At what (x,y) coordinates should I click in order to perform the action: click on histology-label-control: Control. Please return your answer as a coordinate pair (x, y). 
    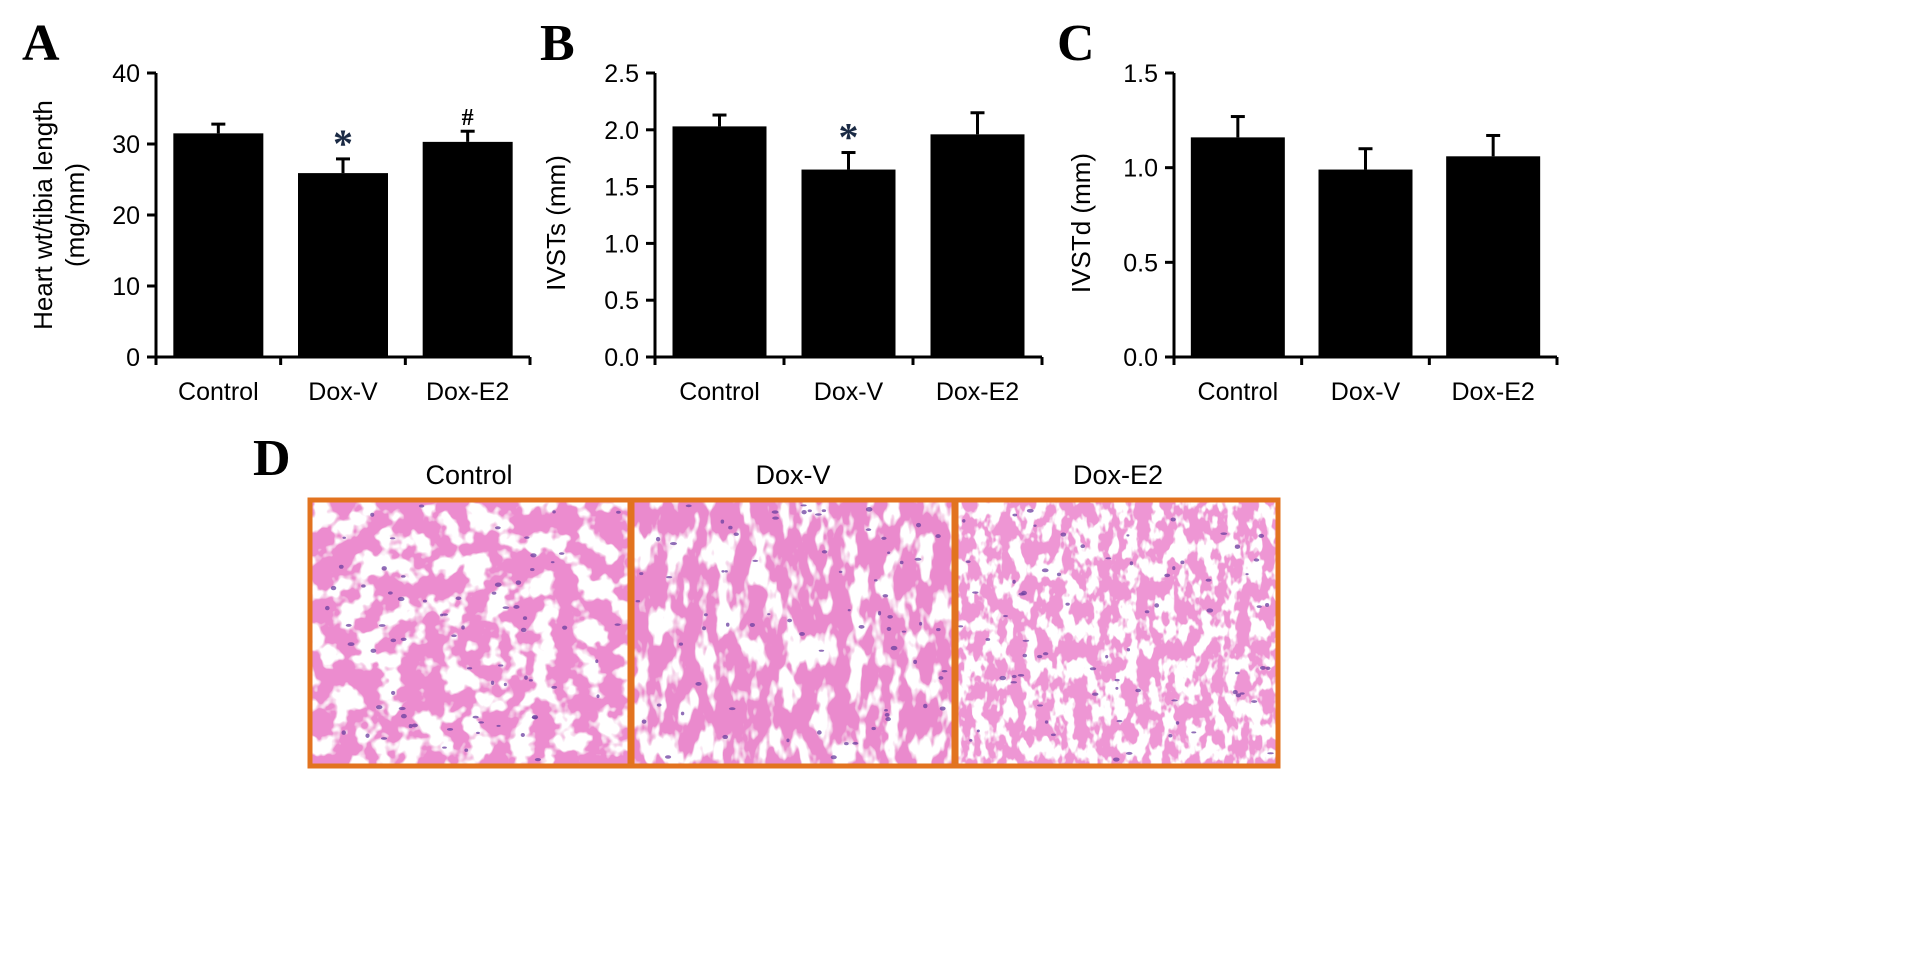
    Looking at the image, I should click on (468, 475).